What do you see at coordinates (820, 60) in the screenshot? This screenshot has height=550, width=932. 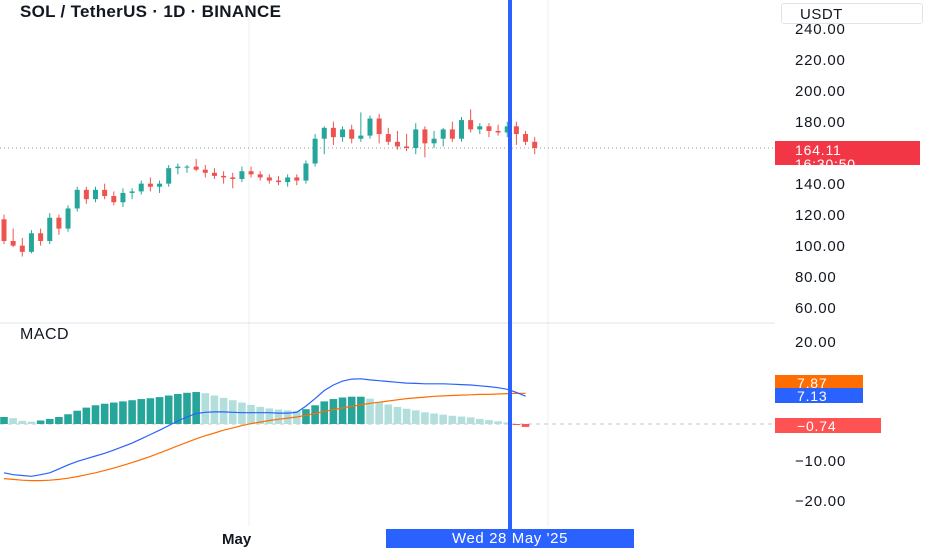 I see `price-tick: 220.00` at bounding box center [820, 60].